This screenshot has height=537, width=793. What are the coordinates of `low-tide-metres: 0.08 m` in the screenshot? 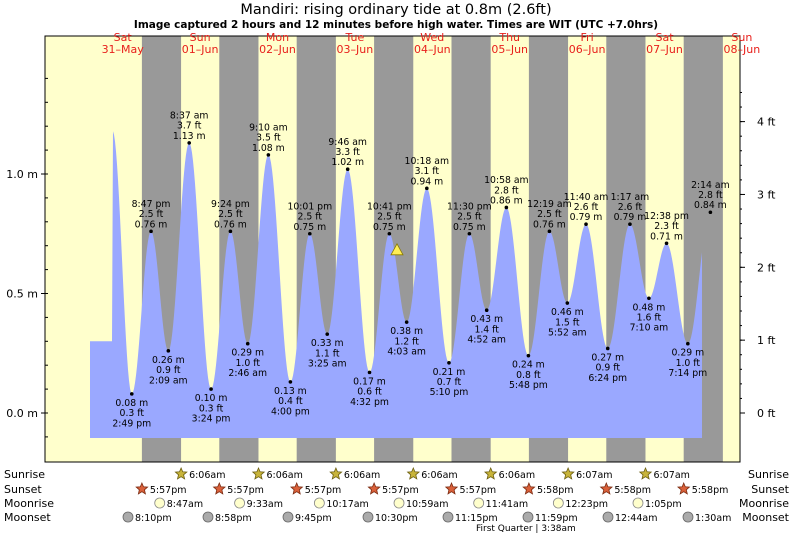 It's located at (131, 403).